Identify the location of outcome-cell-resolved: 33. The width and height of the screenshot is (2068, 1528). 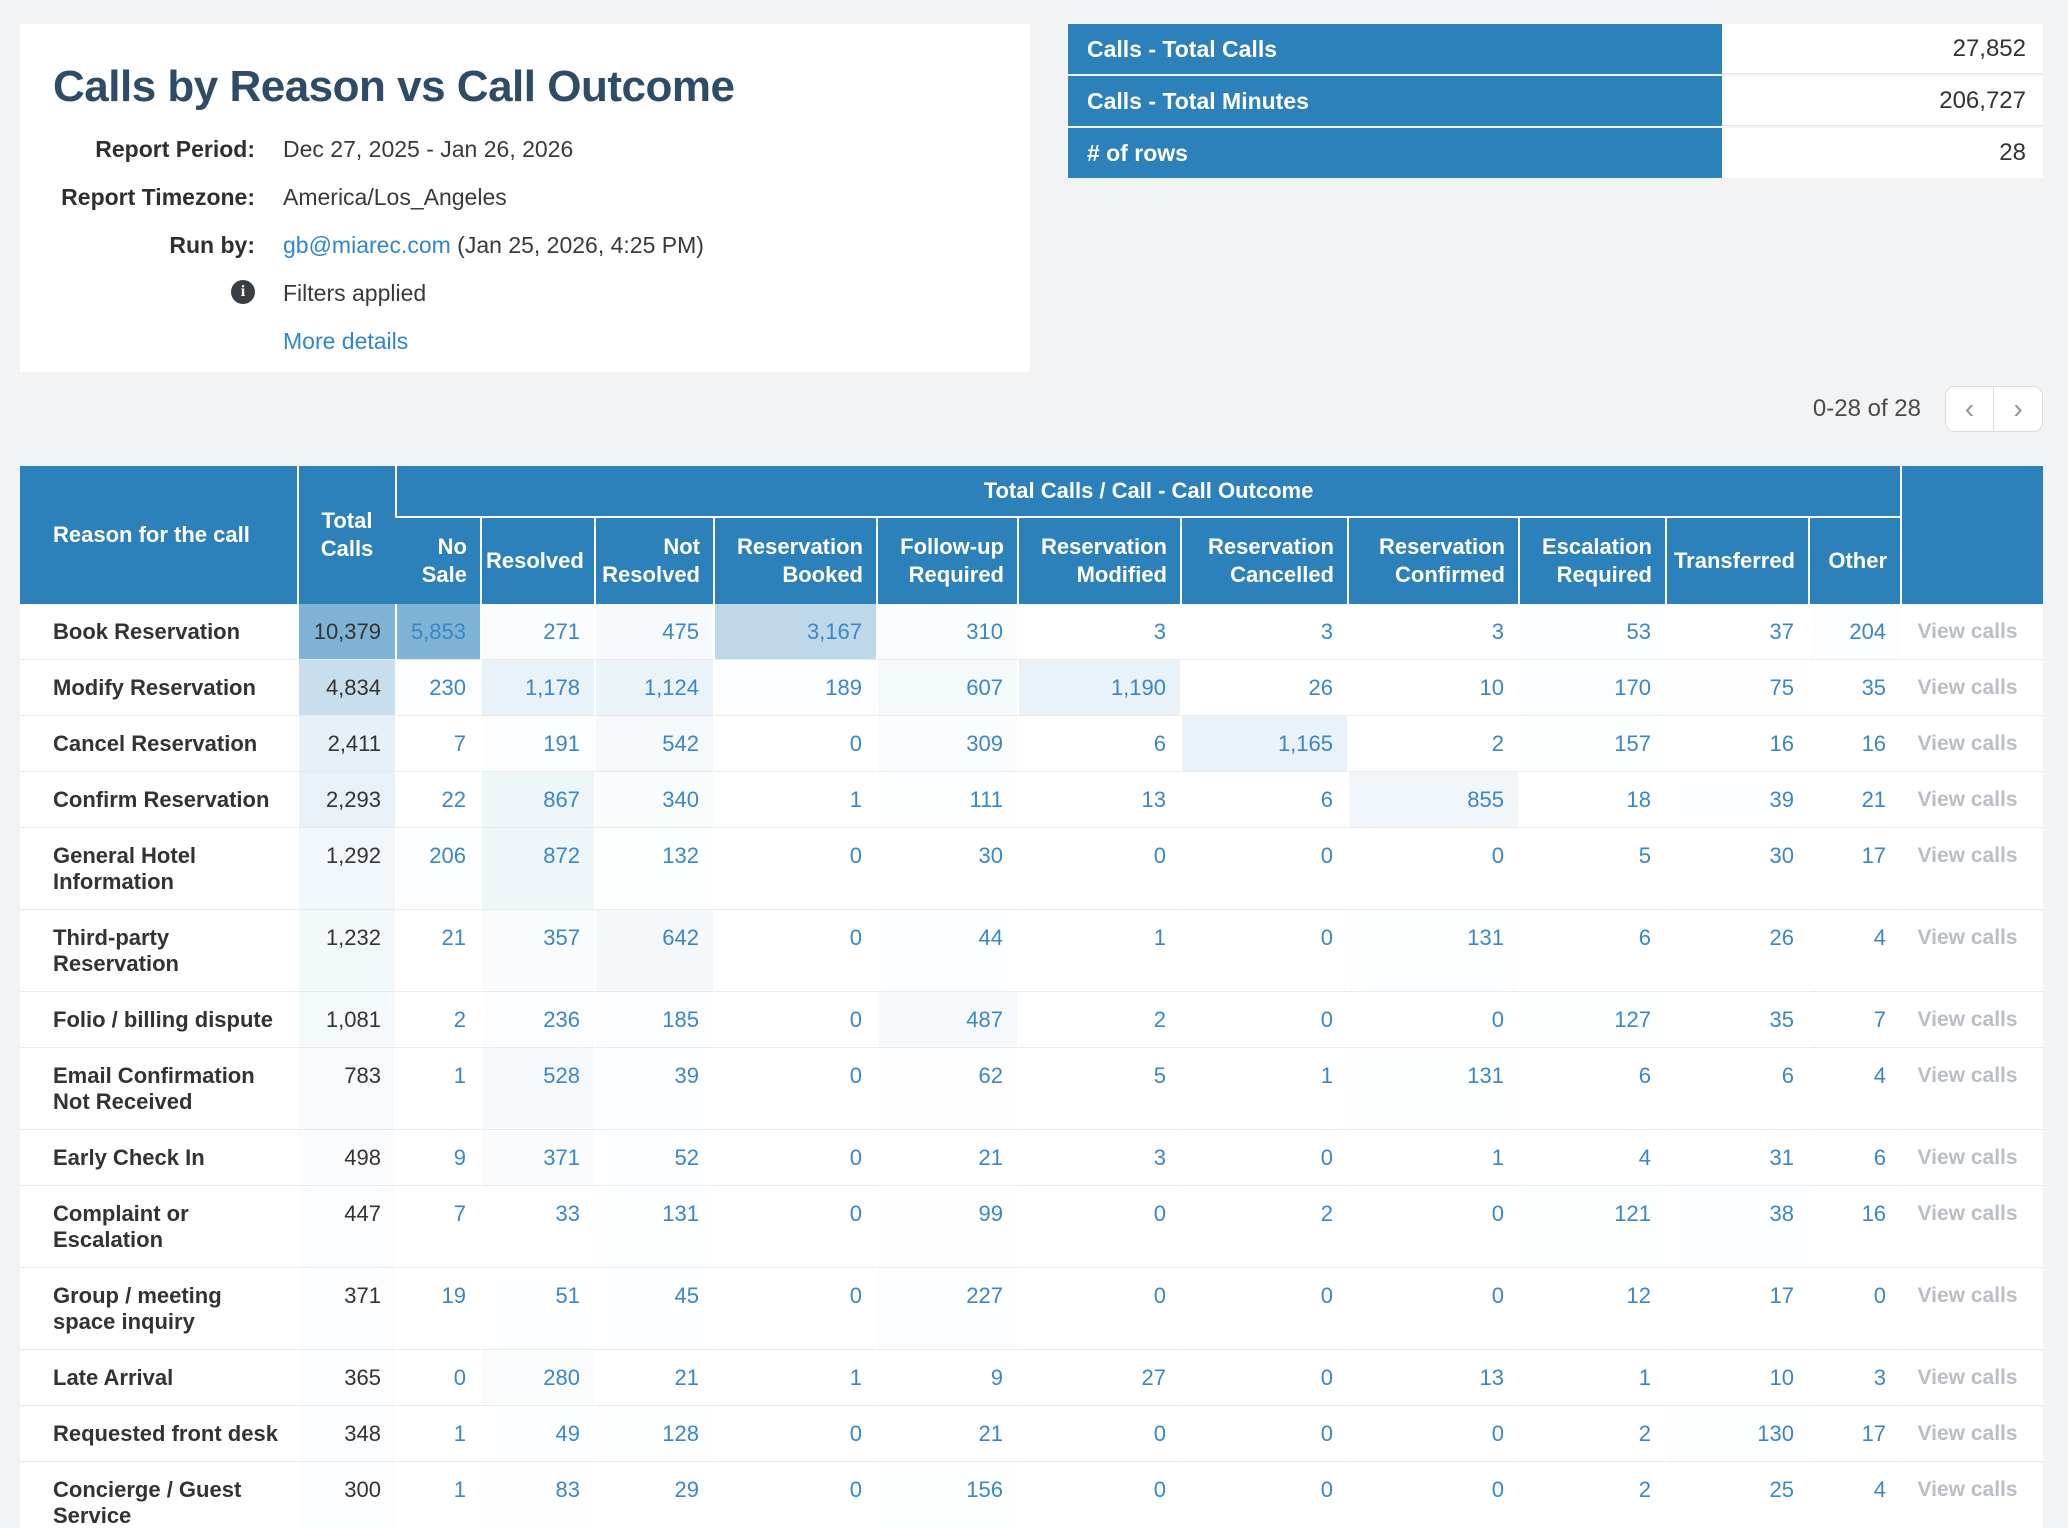
(537, 1227).